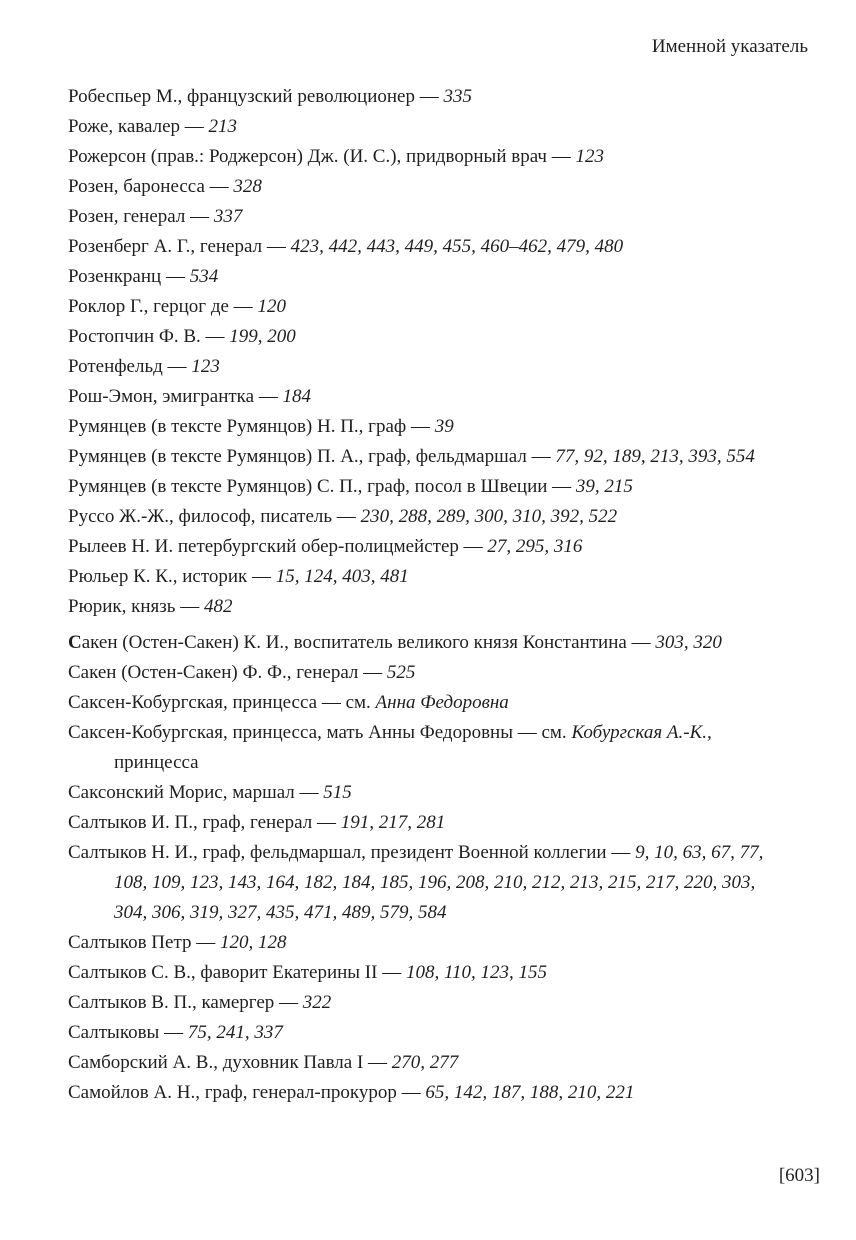 This screenshot has width=856, height=1240. Describe the element at coordinates (799, 1175) in the screenshot. I see `page-number: [603]` at that location.